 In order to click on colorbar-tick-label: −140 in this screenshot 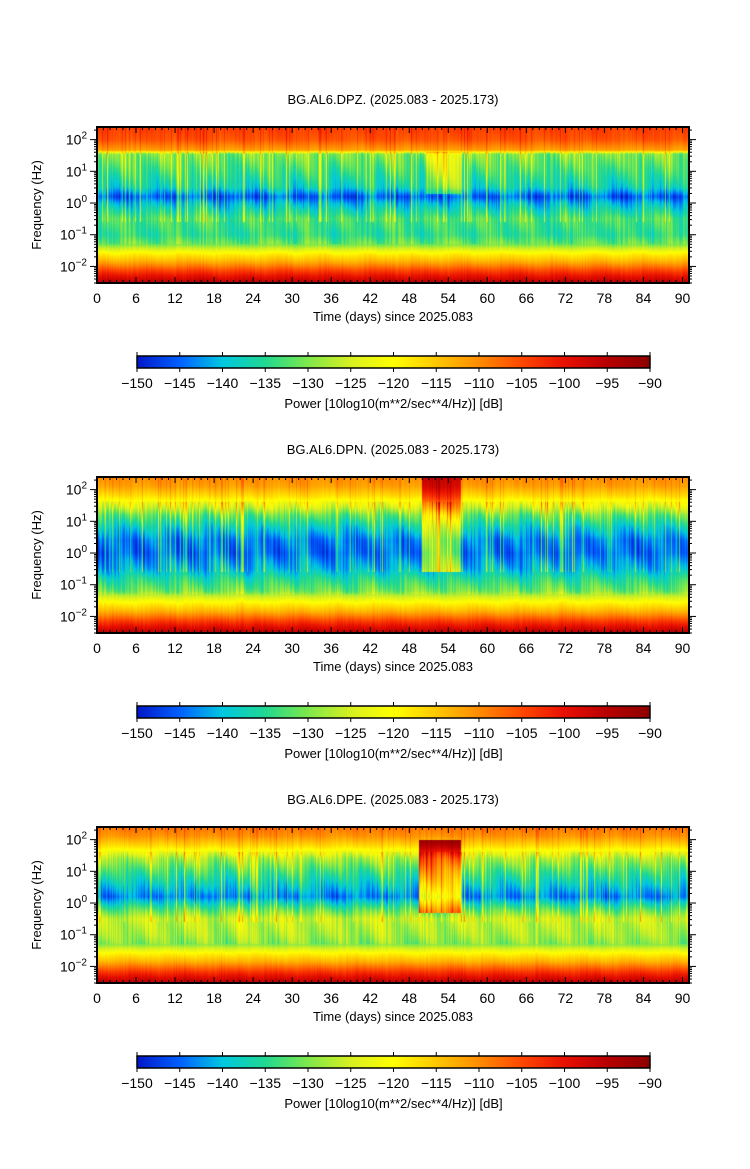, I will do `click(223, 383)`.